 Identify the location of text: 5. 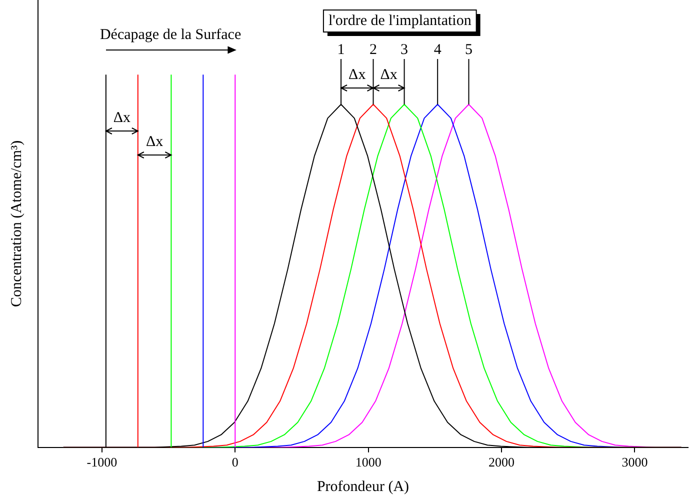
(469, 50).